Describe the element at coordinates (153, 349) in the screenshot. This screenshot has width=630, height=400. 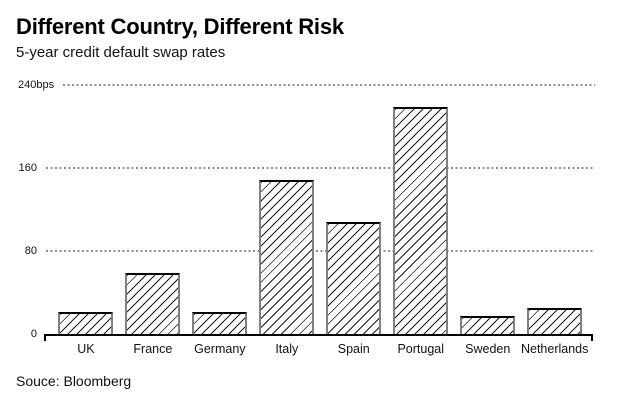
I see `x-axis-label-france: France` at that location.